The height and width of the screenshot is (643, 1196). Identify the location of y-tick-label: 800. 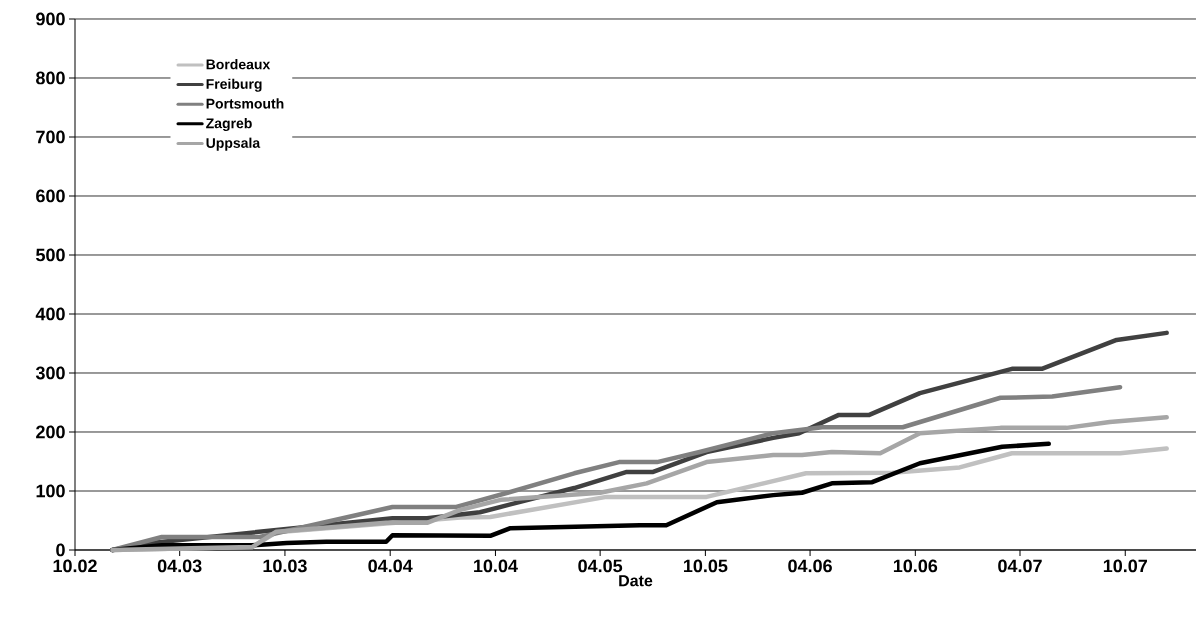
(50, 78).